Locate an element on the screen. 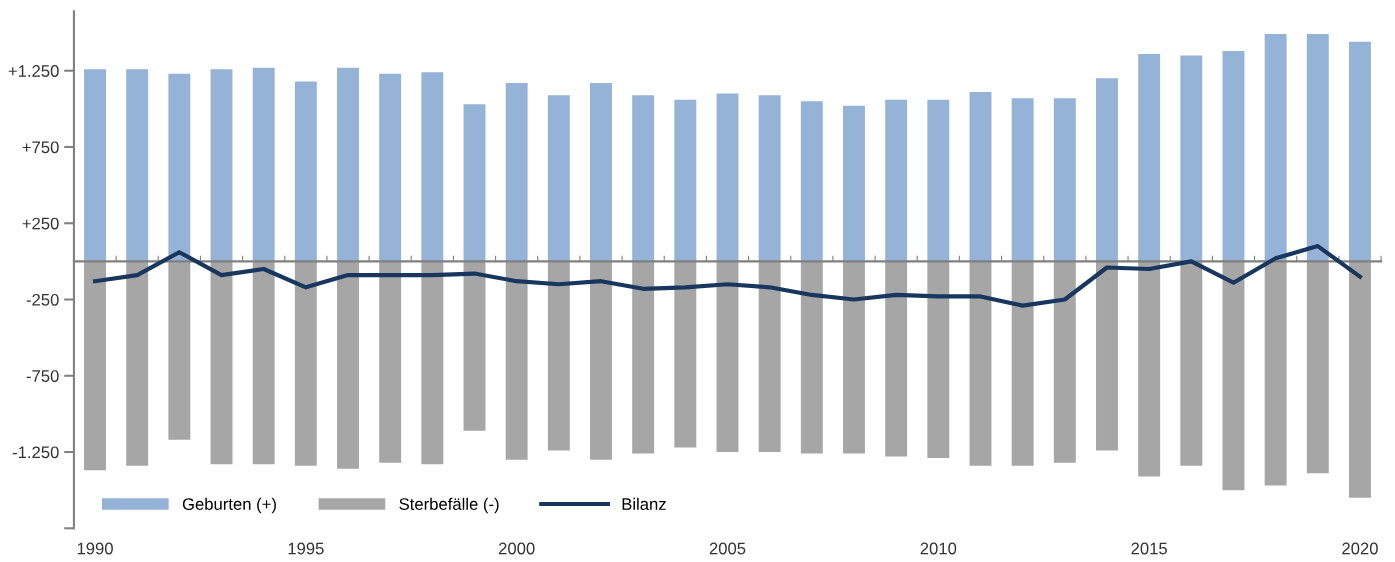  x-tick-label: 2000 is located at coordinates (516, 548).